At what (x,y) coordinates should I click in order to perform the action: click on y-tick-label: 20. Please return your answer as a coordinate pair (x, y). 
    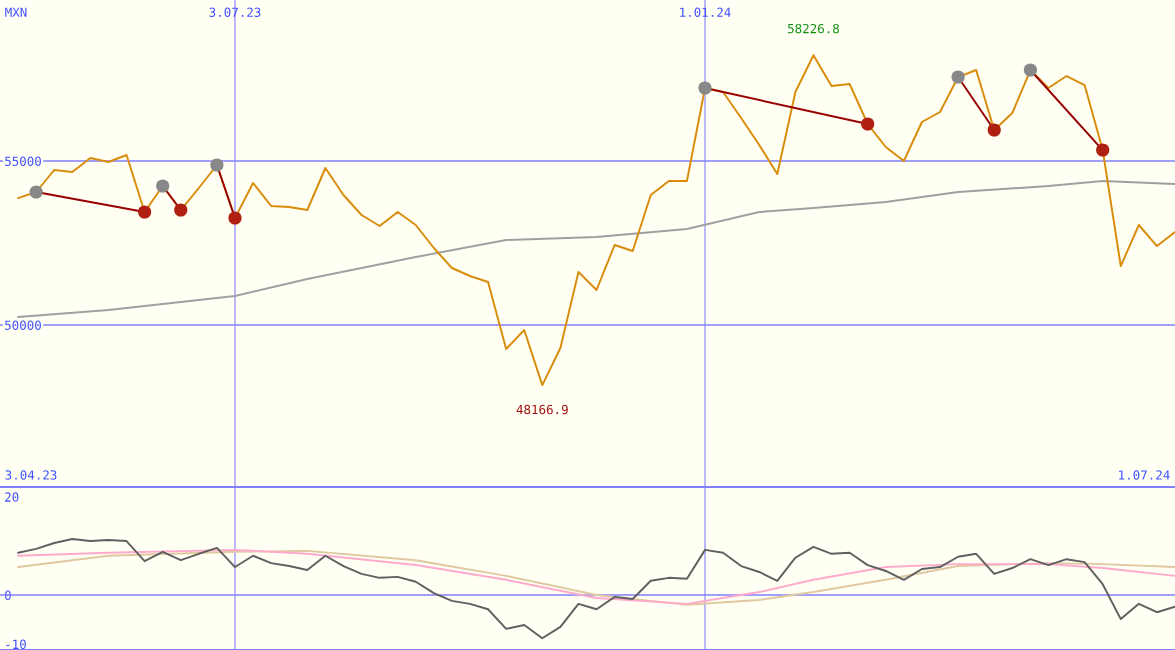
    Looking at the image, I should click on (12, 497).